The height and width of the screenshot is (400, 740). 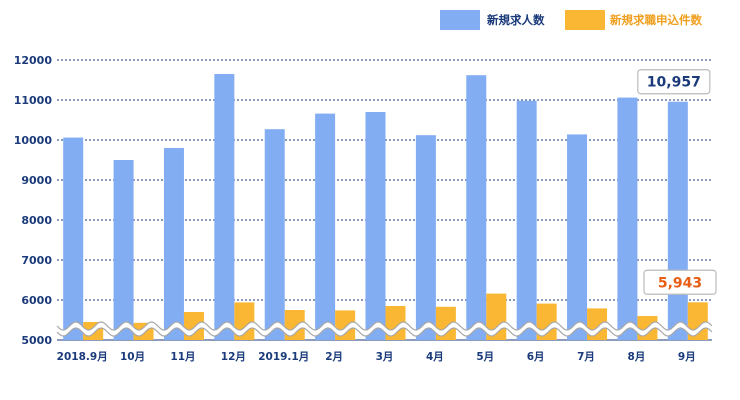 I want to click on x-tick-label: 6月, so click(x=536, y=357).